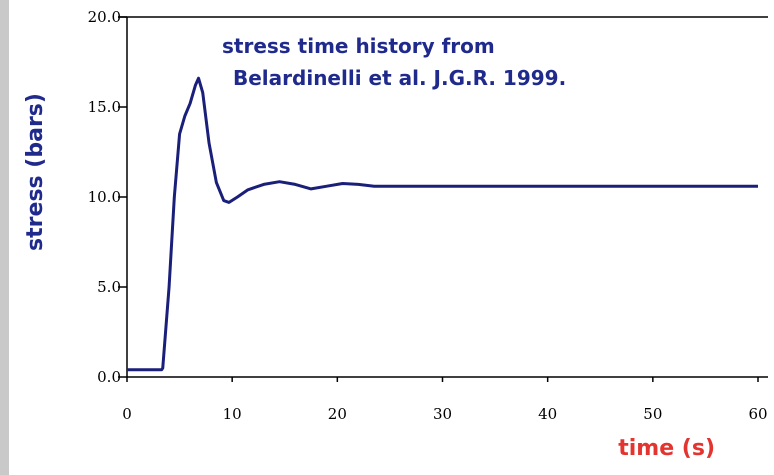  What do you see at coordinates (358, 46) in the screenshot?
I see `annotation: stress time history from` at bounding box center [358, 46].